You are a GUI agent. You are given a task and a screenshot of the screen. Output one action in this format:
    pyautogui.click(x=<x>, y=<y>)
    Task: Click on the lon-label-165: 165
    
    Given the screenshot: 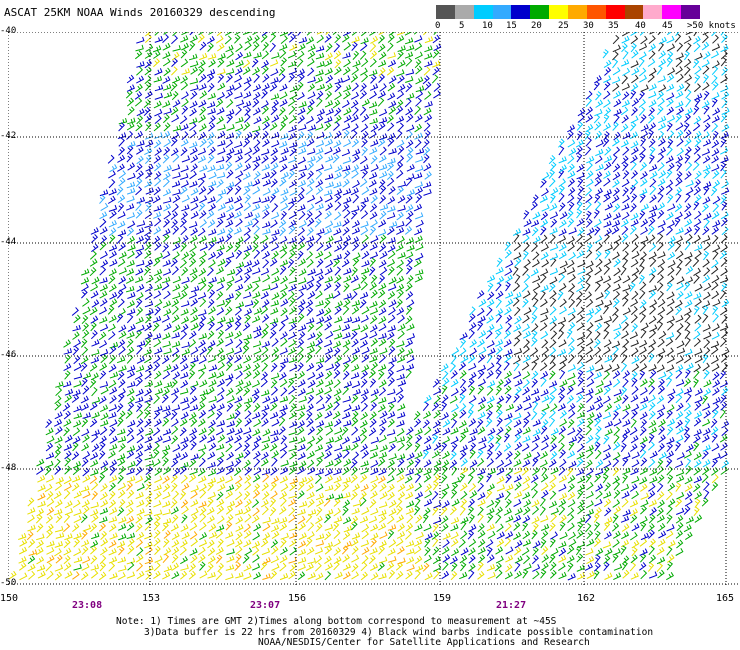 What is the action you would take?
    pyautogui.click(x=725, y=598)
    